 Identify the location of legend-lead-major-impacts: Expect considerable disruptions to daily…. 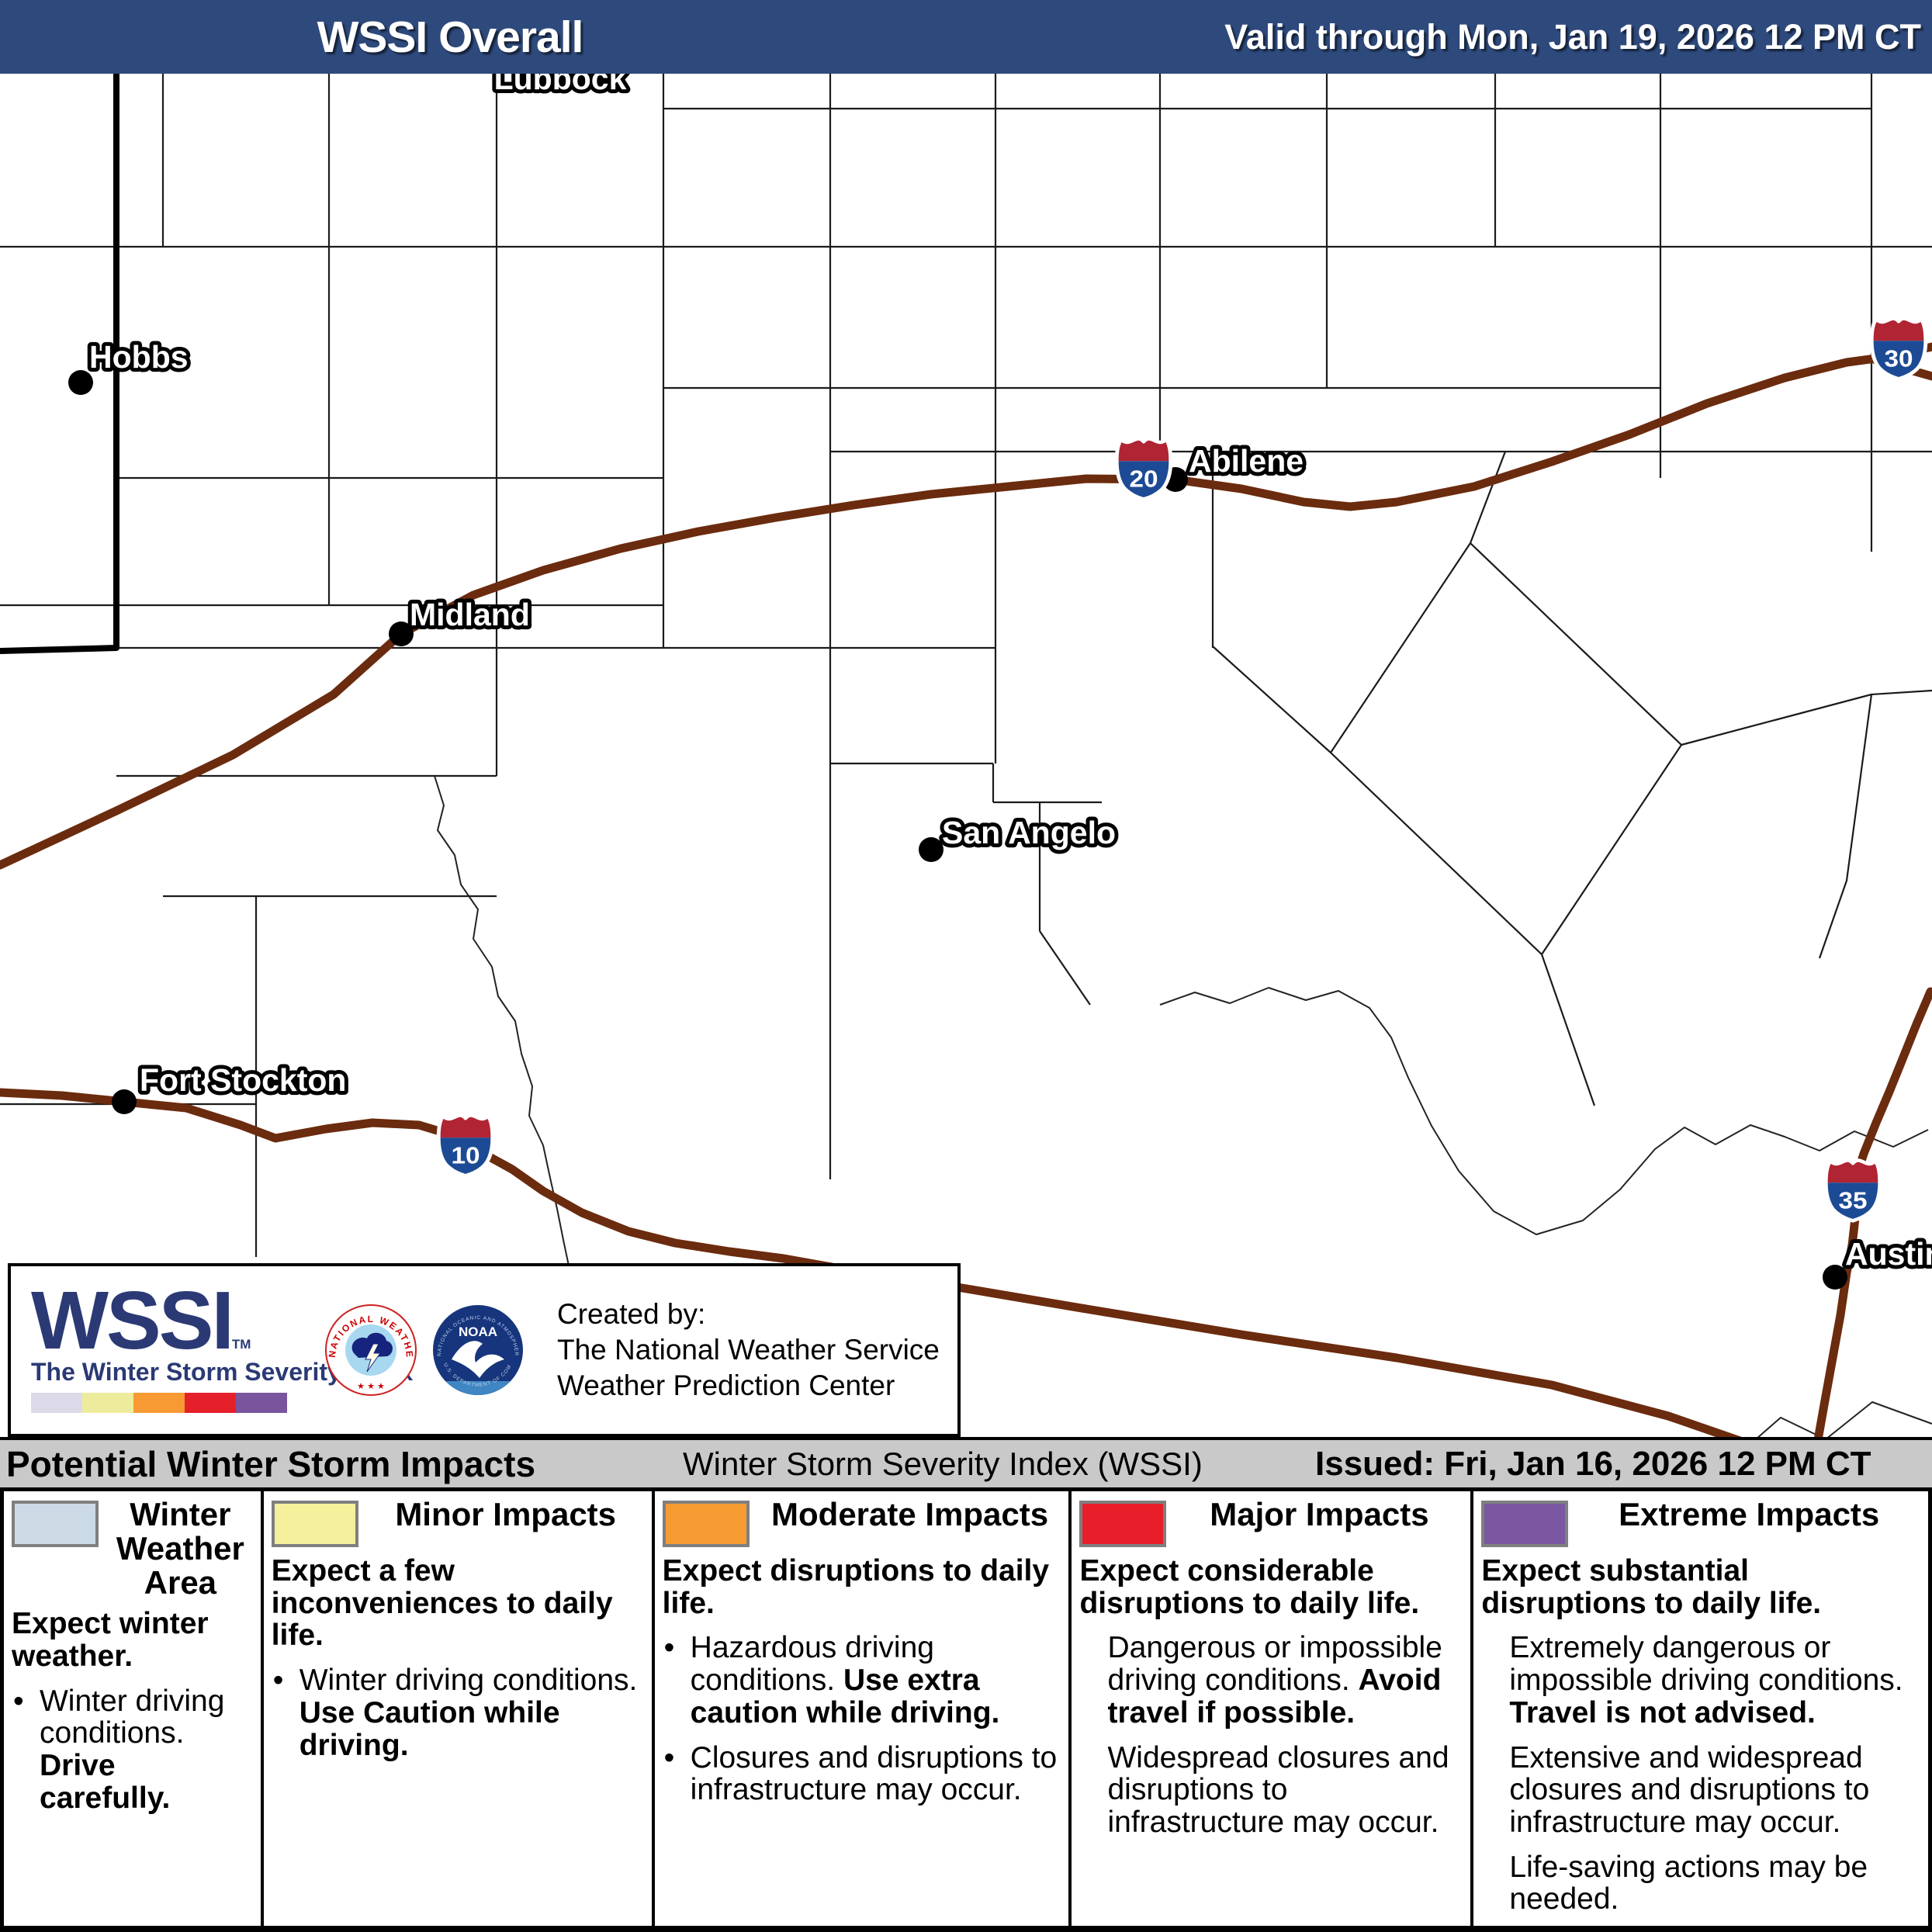
(1249, 1587).